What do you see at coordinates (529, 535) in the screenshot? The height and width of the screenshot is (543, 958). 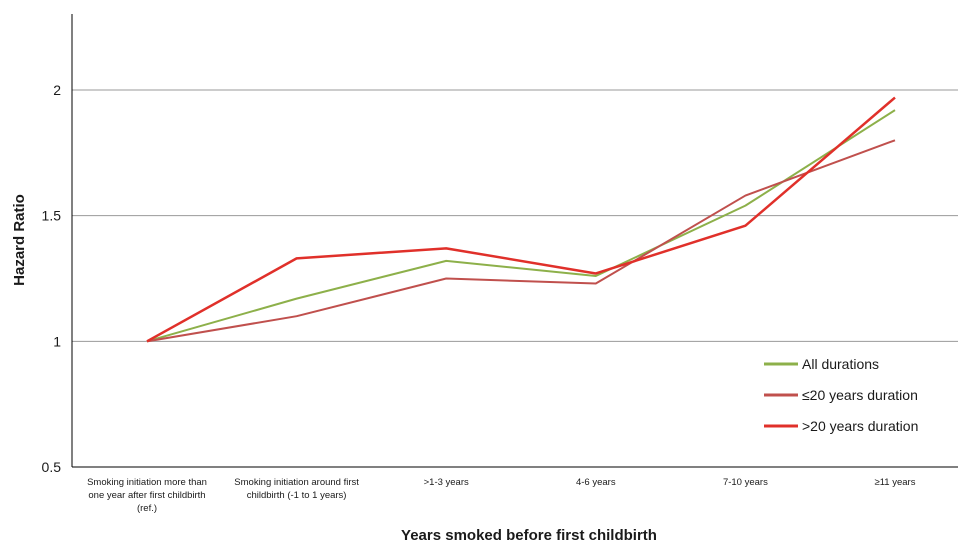 I see `x-axis-title: Years smoked before first childbirth` at bounding box center [529, 535].